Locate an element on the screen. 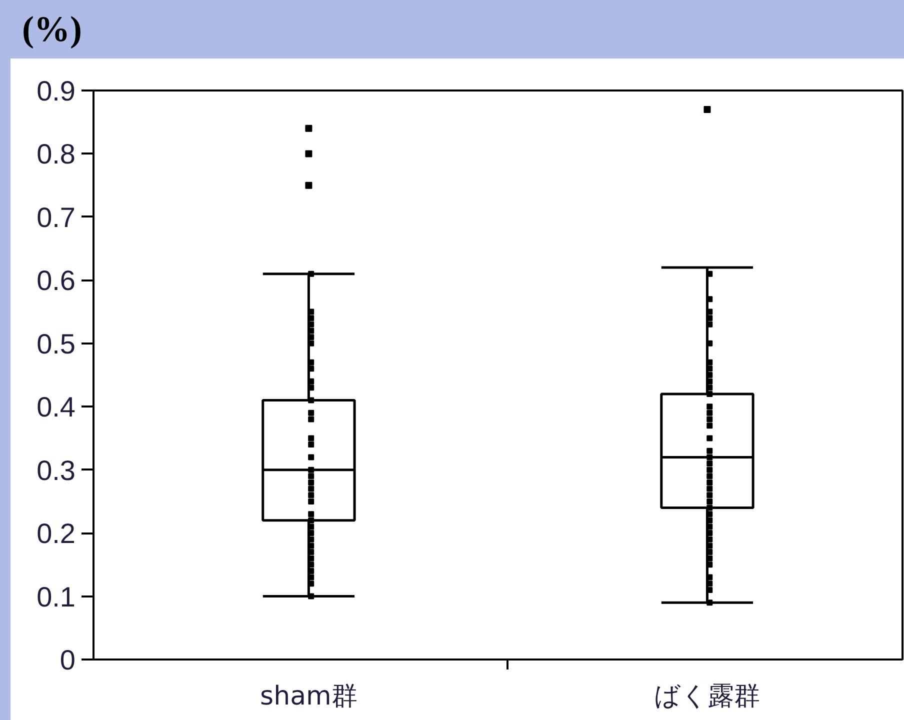 This screenshot has width=904, height=720. y-tick-label: 0.3 is located at coordinates (56, 470).